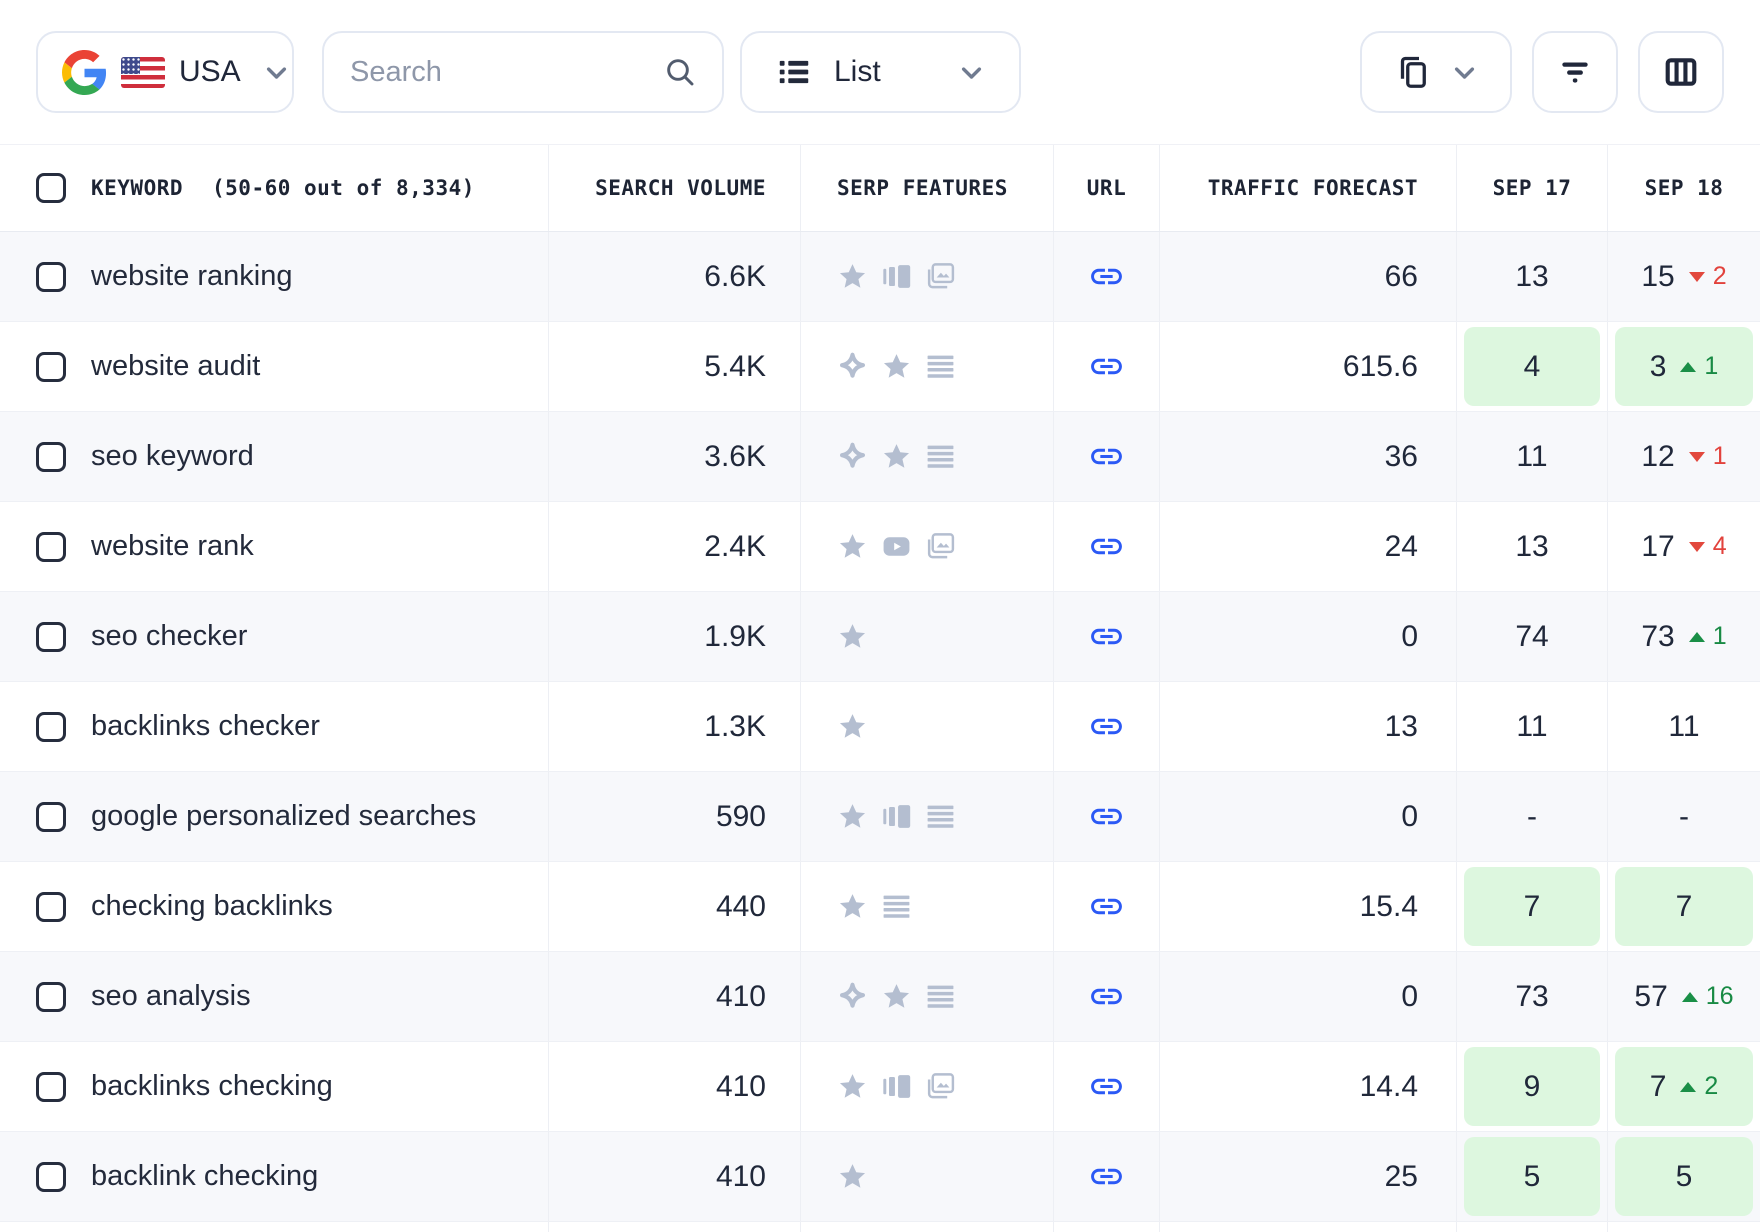  Describe the element at coordinates (1307, 906) in the screenshot. I see `traffic-forecast-cell: 15.4` at that location.